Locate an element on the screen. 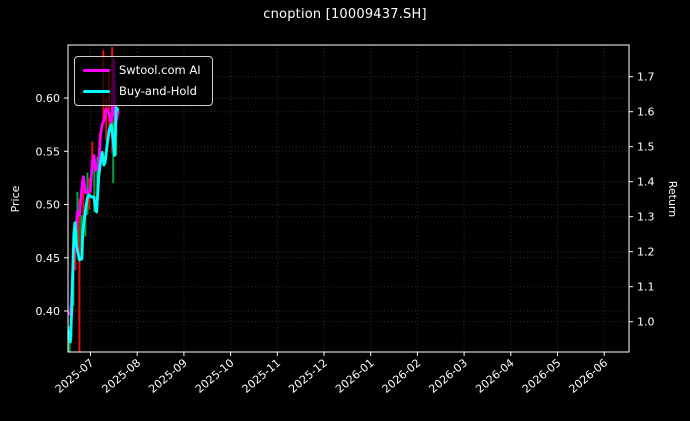 This screenshot has height=421, width=690. legend: Swtool.com AI Buy-and-Hold is located at coordinates (143, 81).